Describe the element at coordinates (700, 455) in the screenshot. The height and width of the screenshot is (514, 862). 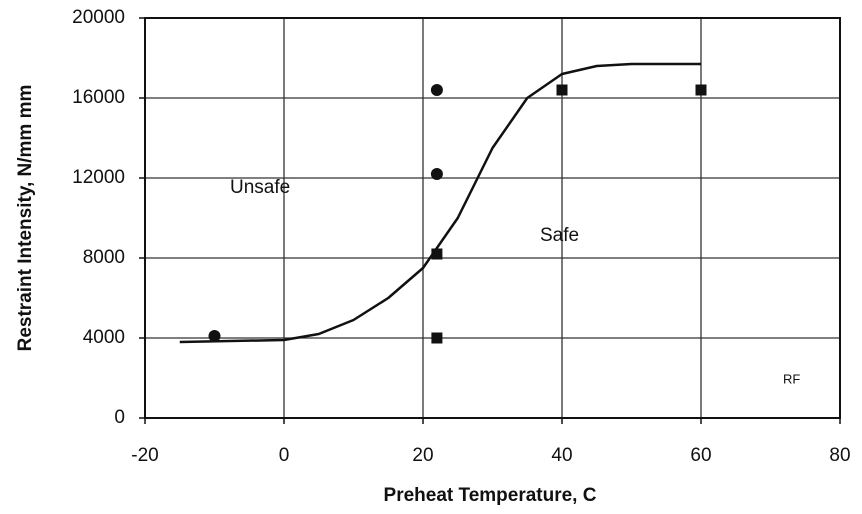
I see `x-tick-label: 60` at that location.